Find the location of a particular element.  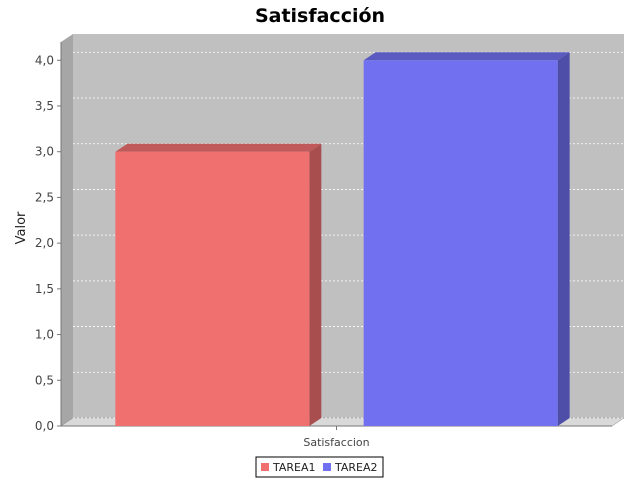

legend-box is located at coordinates (319, 467).